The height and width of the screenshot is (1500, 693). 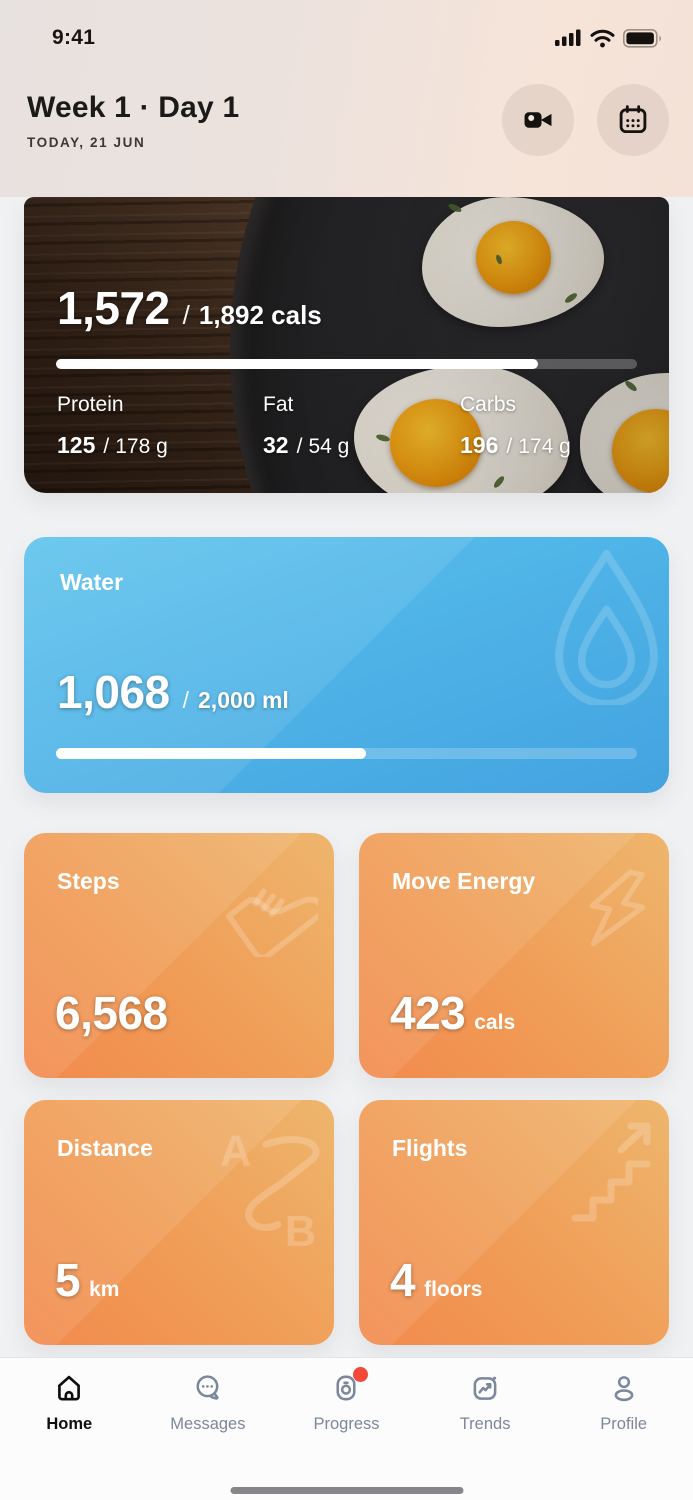 I want to click on move-energy-value-row: 423 cals, so click(x=452, y=1013).